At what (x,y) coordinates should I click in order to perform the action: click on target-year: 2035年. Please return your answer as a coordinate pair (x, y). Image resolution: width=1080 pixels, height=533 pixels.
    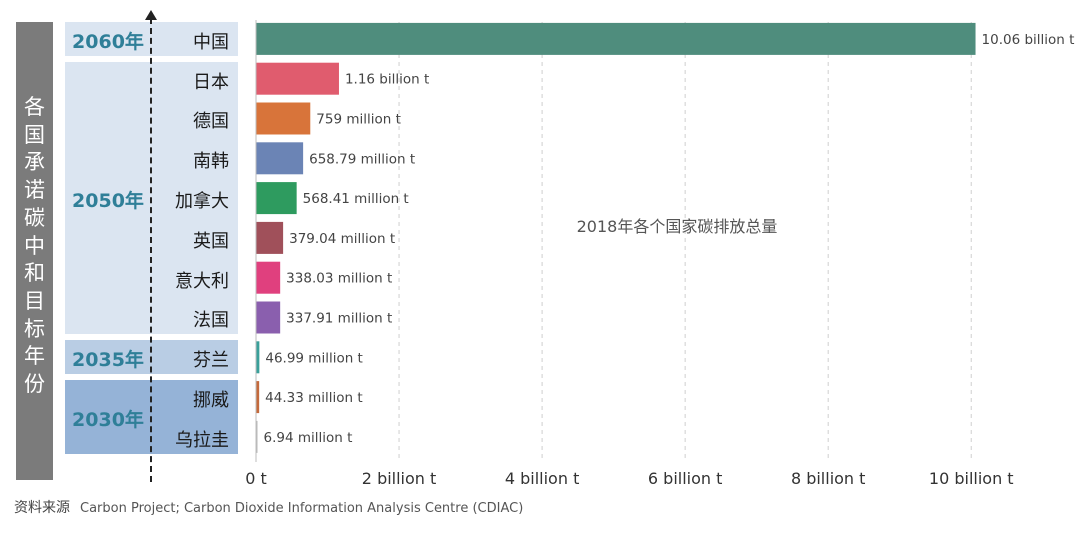
    Looking at the image, I should click on (108, 360).